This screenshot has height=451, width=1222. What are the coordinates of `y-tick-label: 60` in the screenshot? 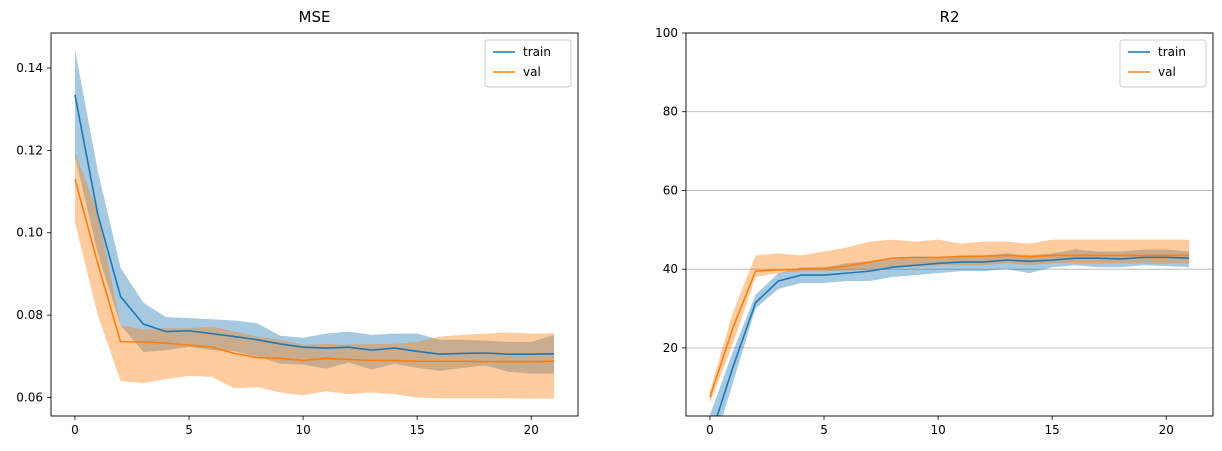 It's located at (670, 190).